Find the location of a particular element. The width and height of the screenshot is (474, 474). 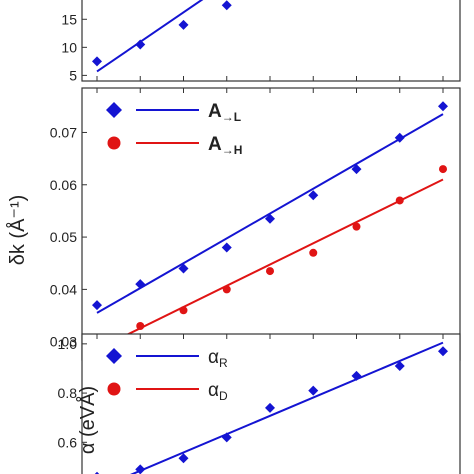

y-tick-label: 0.8 is located at coordinates (68, 393).